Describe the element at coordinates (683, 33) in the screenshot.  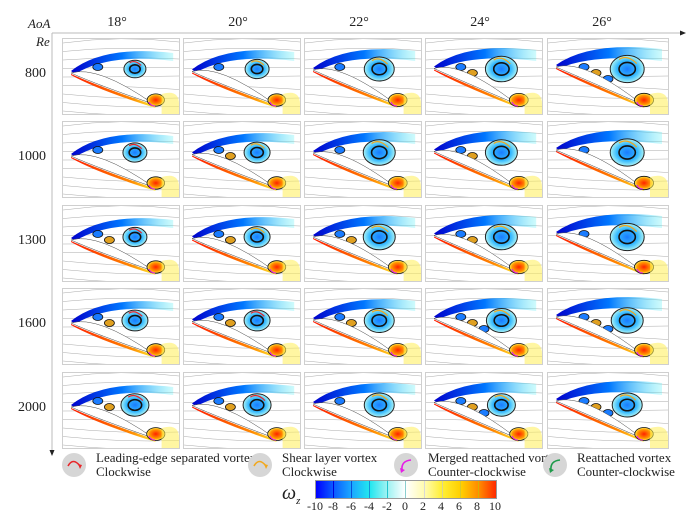
I see `x-axis-arrow-icon` at that location.